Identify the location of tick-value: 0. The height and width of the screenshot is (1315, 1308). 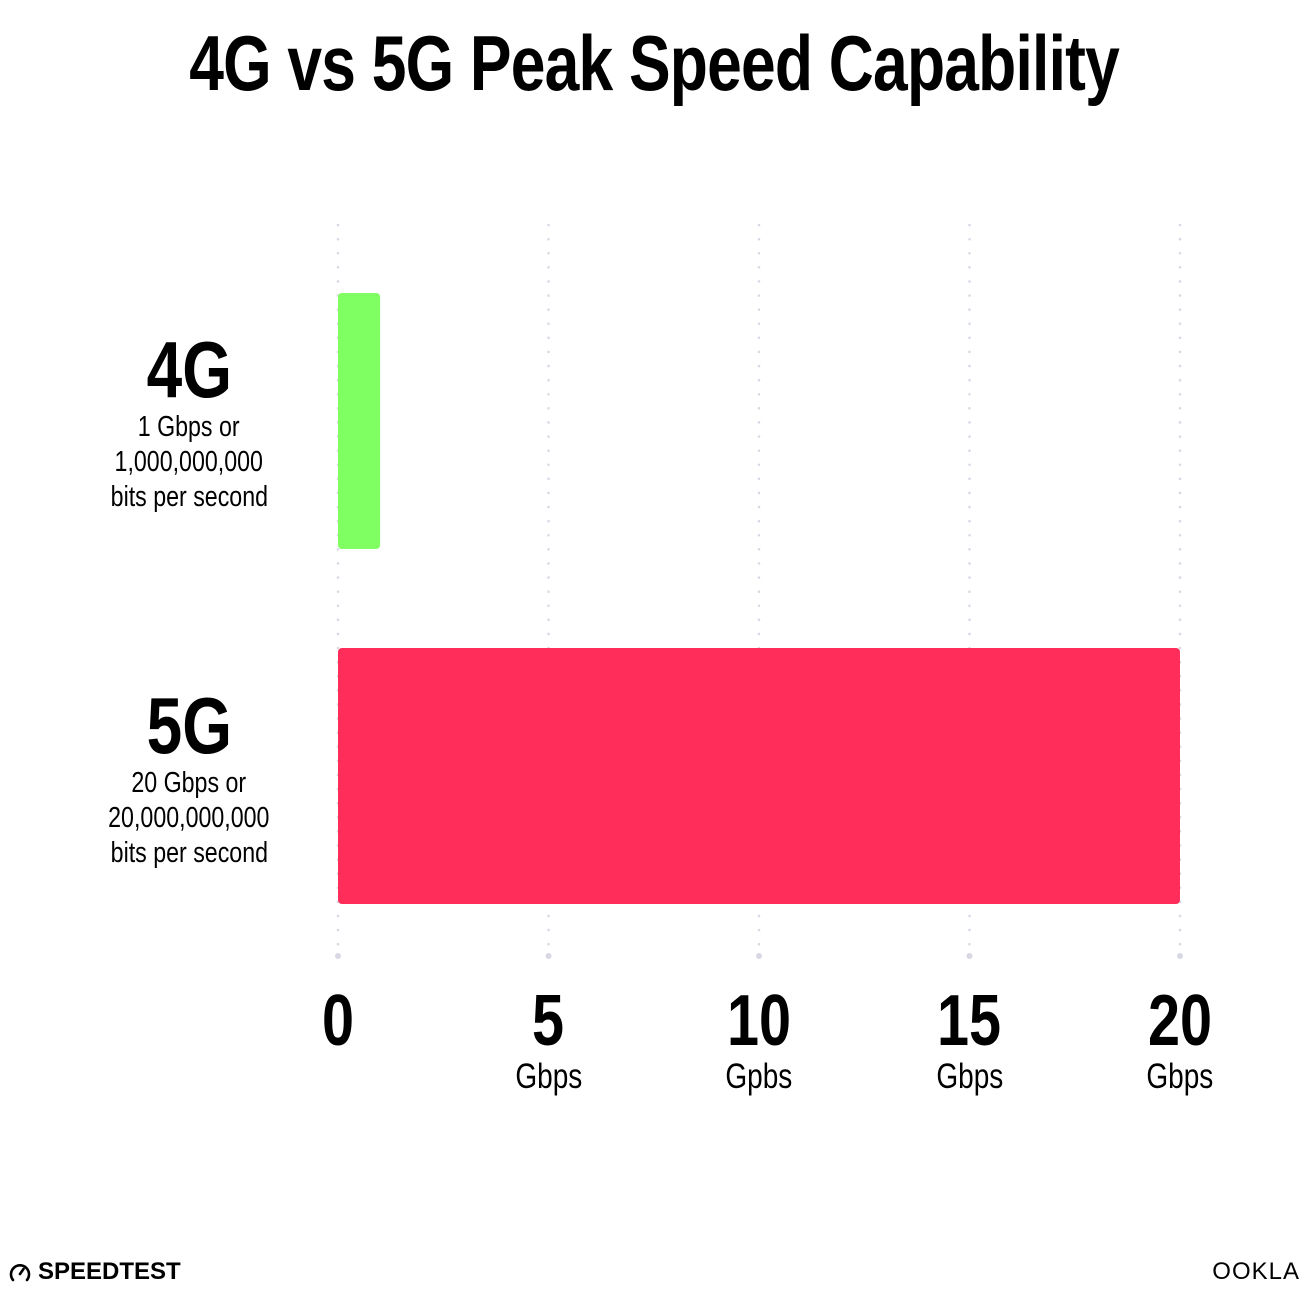
(338, 1021).